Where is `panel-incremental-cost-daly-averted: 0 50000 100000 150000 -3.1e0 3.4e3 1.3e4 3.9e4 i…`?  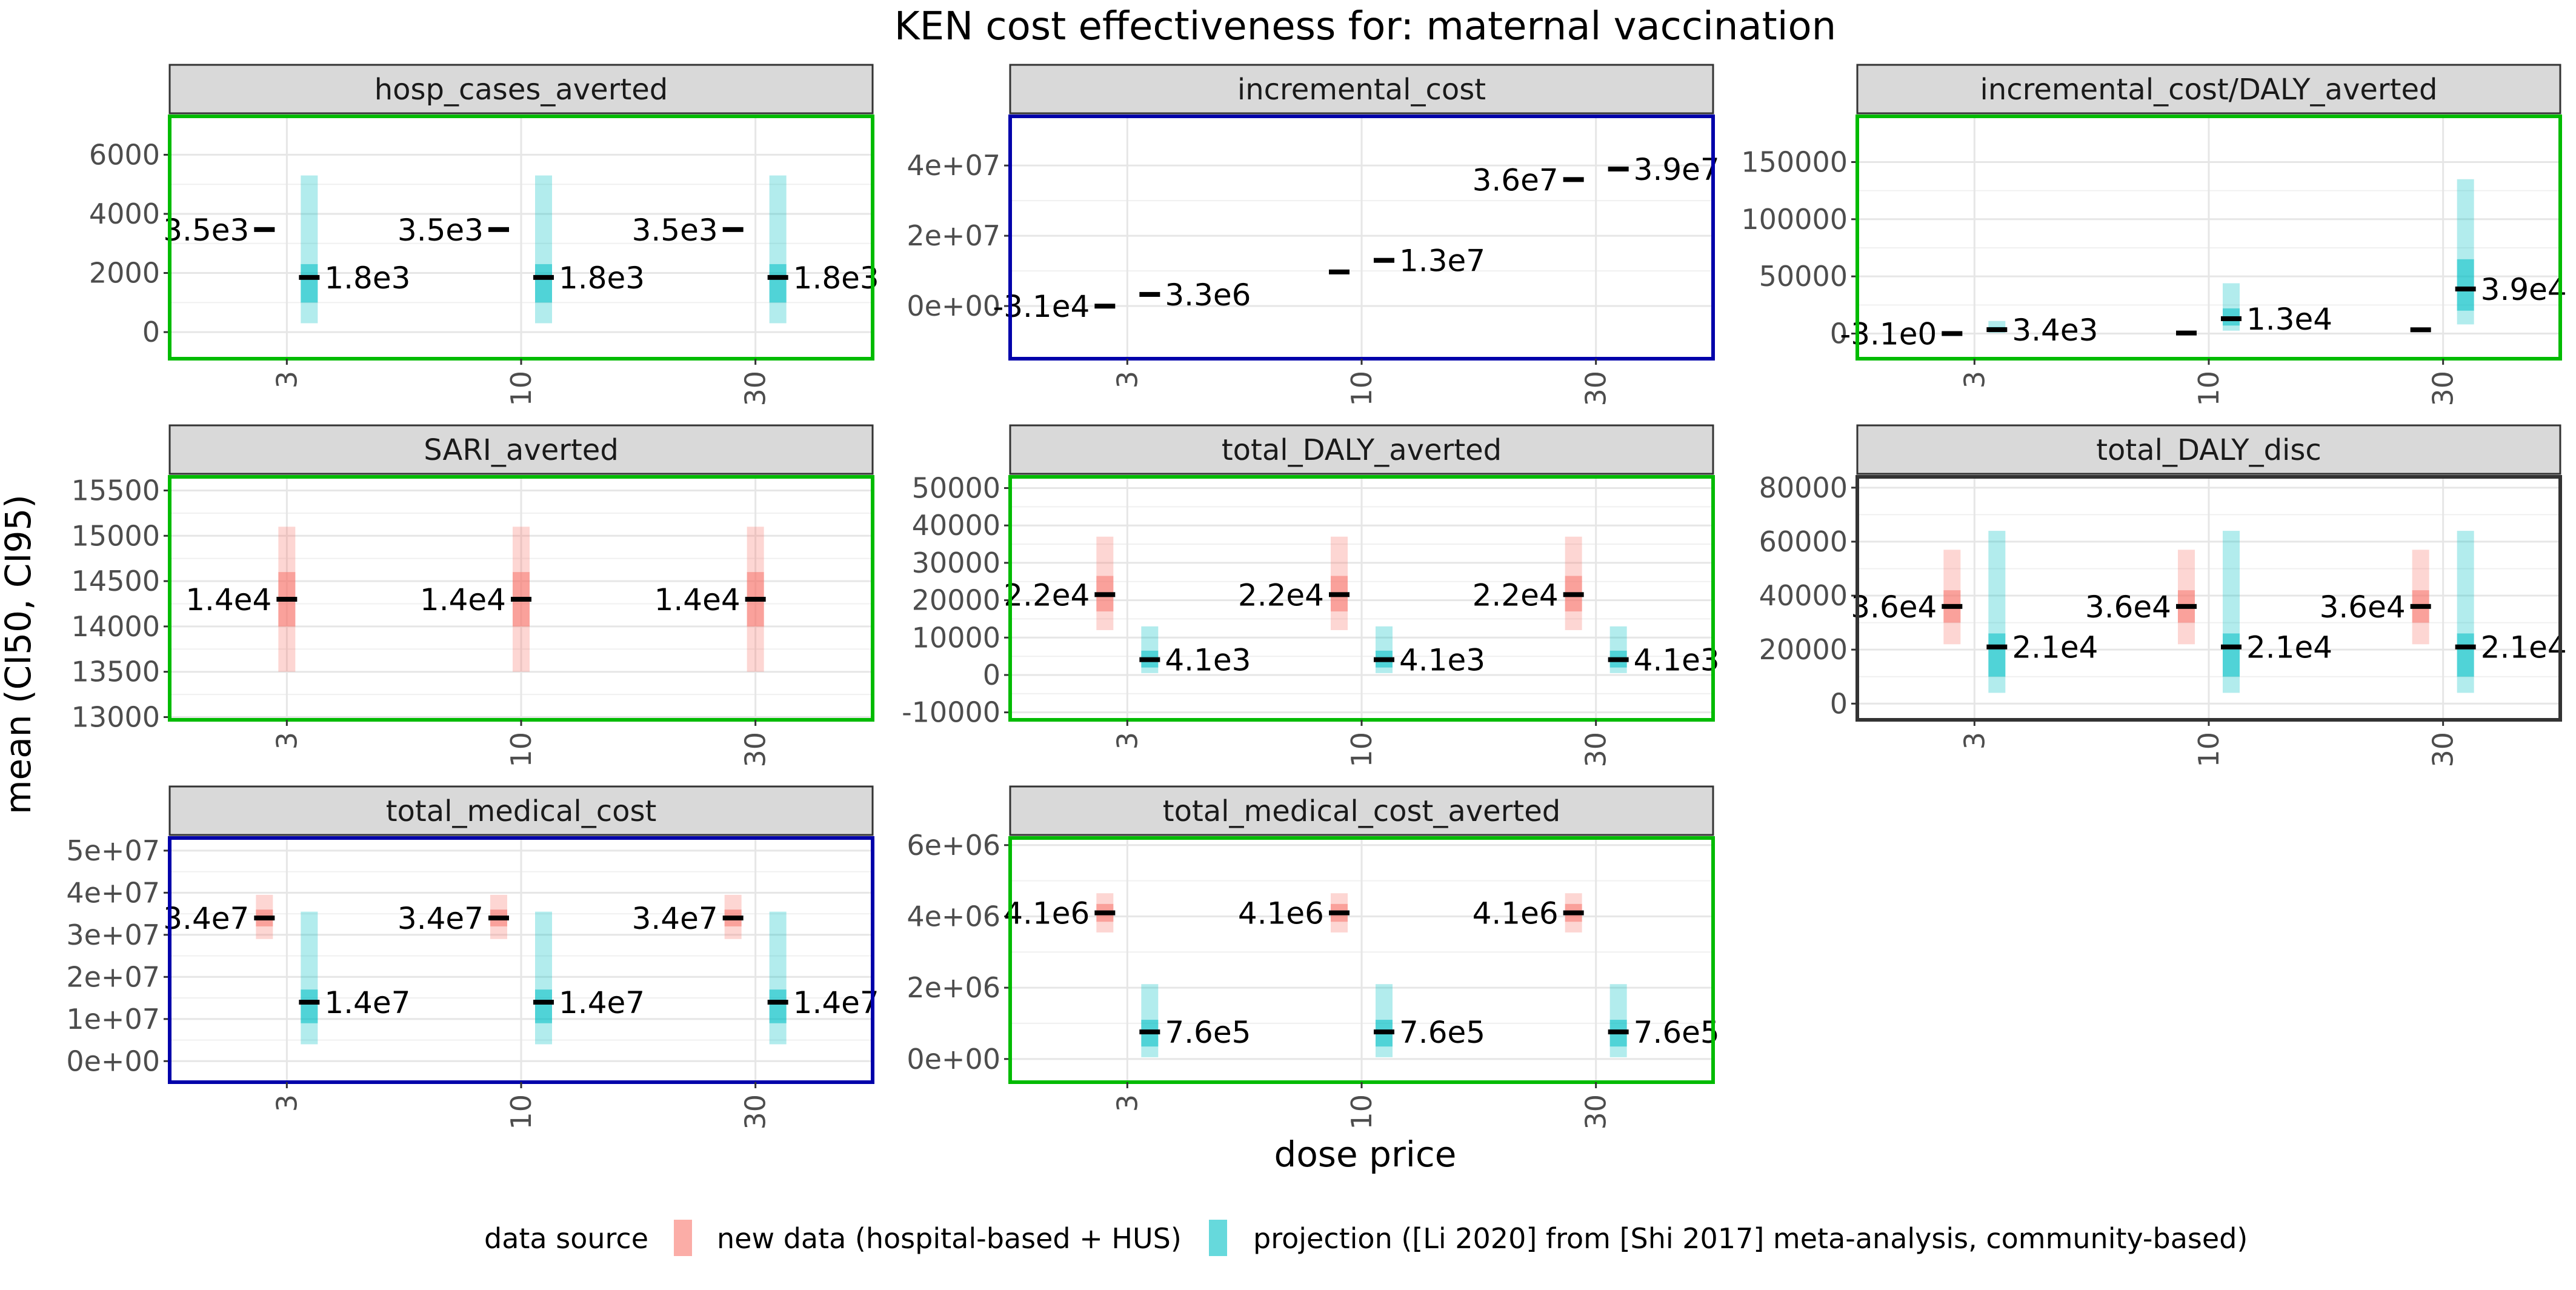
panel-incremental-cost-daly-averted: 0 50000 100000 150000 -3.1e0 3.4e3 1.3e4 3.9e4 i… is located at coordinates (2154, 235).